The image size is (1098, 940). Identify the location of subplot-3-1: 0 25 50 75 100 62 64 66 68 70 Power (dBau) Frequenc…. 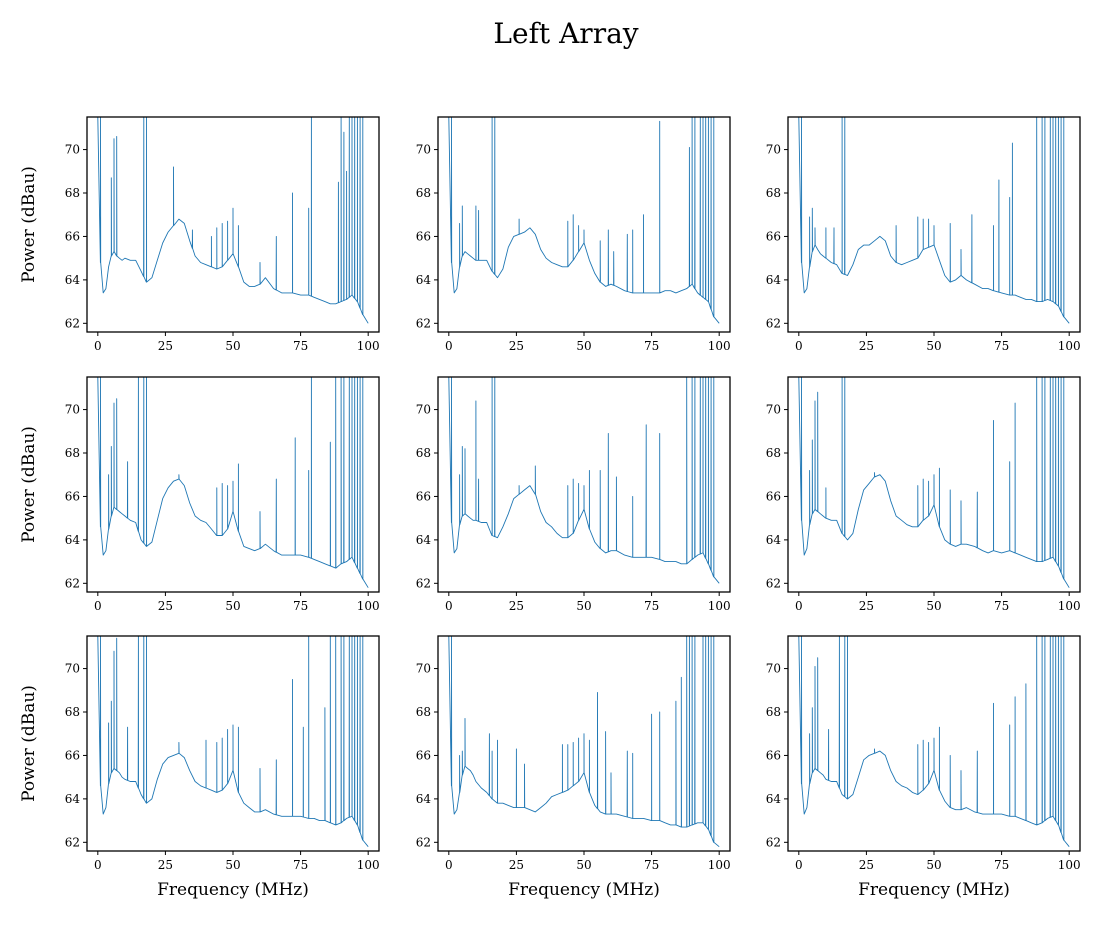
(199, 767).